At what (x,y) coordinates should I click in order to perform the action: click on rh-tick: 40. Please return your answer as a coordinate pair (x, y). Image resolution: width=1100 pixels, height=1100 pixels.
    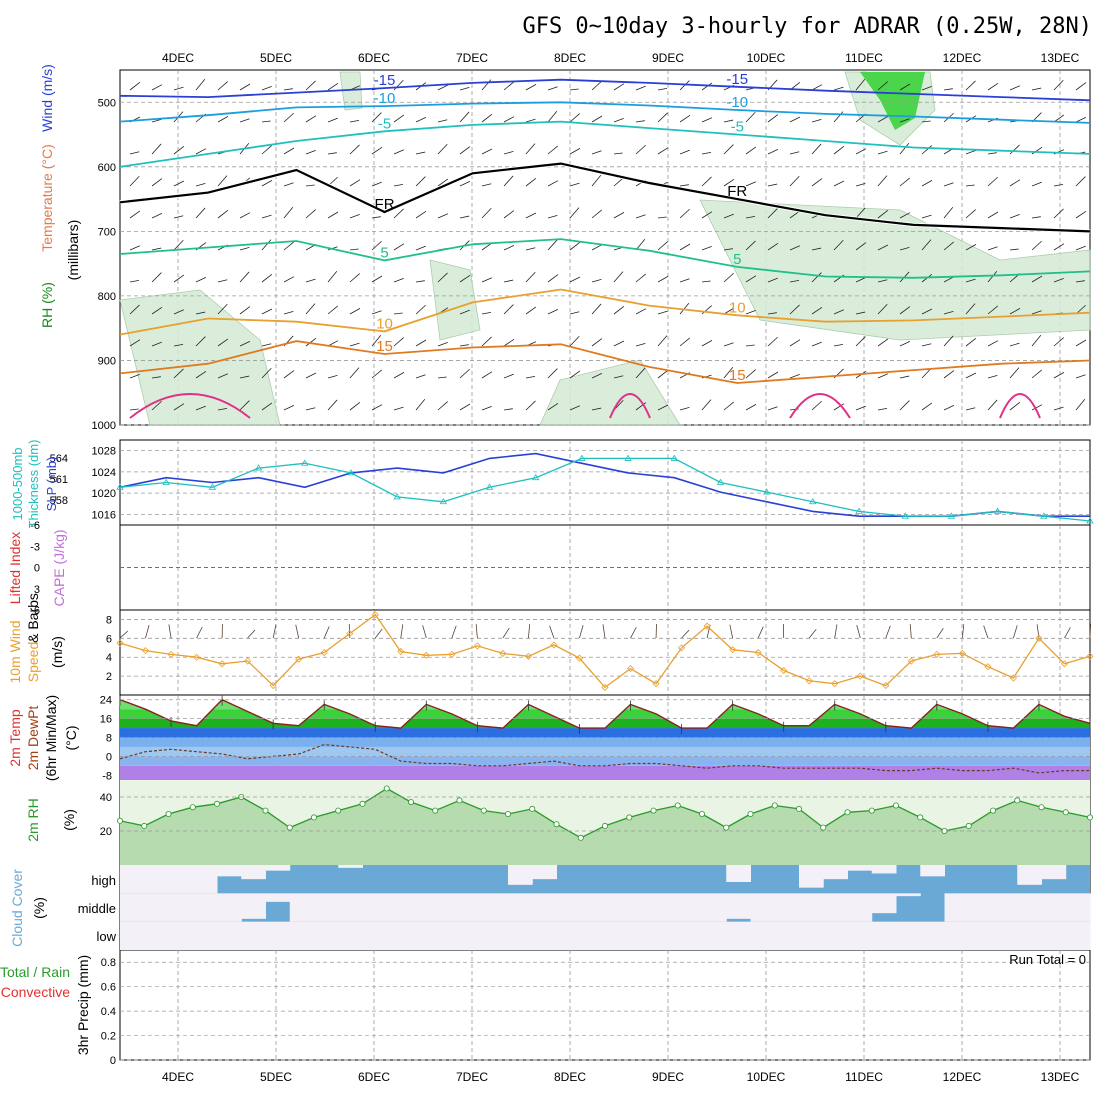
    Looking at the image, I should click on (106, 798).